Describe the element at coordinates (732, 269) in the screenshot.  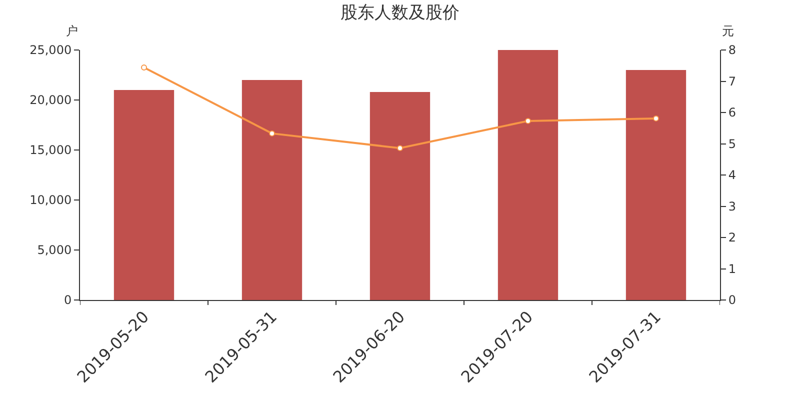
I see `y2-tick-label: 1` at that location.